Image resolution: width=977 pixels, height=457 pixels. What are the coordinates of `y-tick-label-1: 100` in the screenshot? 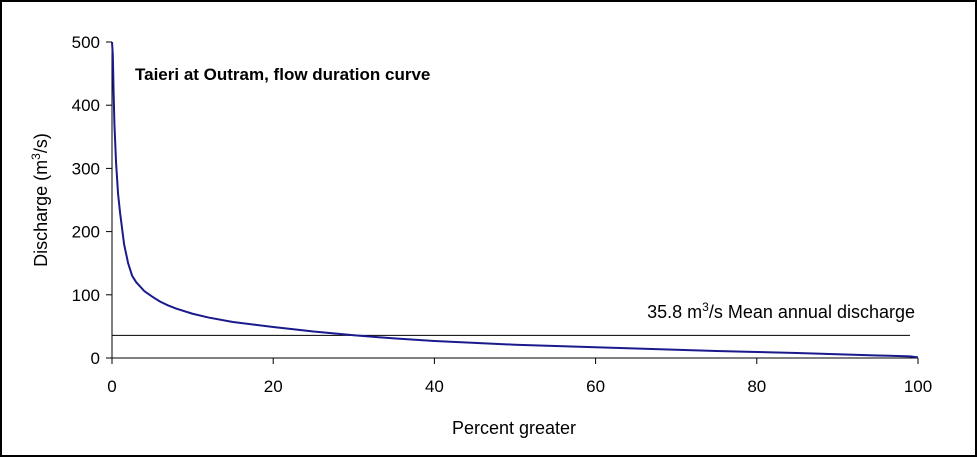 It's located at (86, 295).